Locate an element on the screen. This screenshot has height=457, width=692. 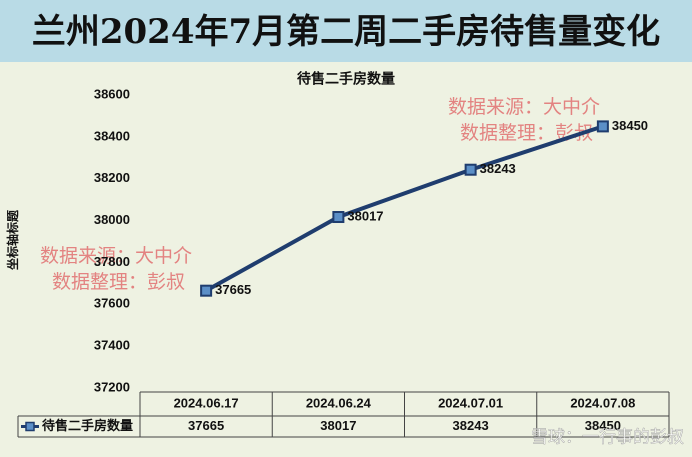
table-value: 38243 is located at coordinates (471, 425).